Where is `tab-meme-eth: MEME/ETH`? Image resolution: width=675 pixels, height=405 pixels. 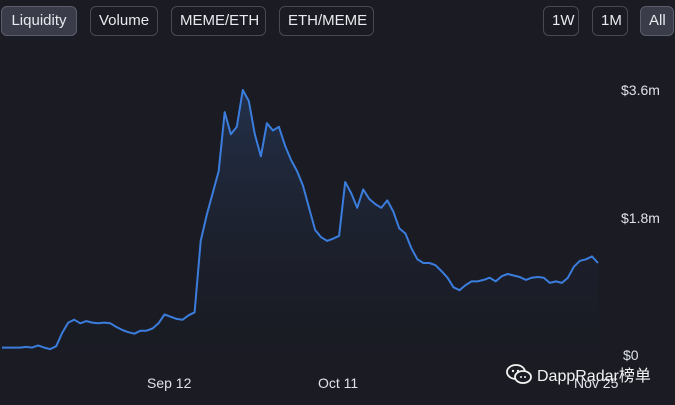
tab-meme-eth: MEME/ETH is located at coordinates (218, 21).